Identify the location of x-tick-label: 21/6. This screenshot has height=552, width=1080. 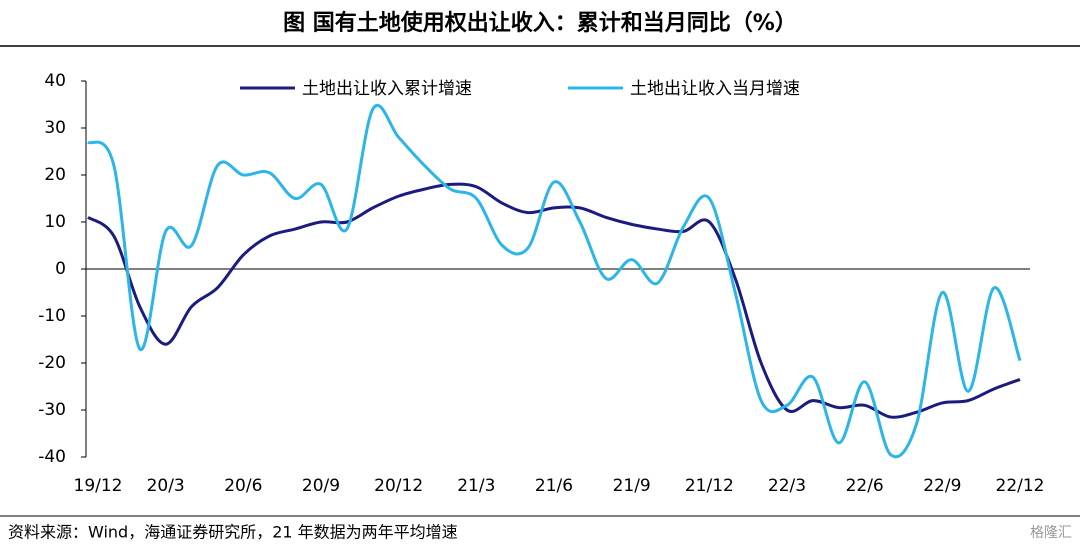
(554, 486).